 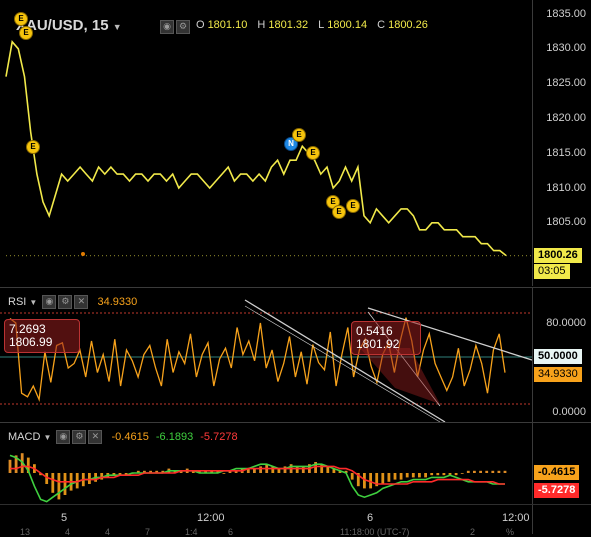 What do you see at coordinates (566, 153) in the screenshot?
I see `price-label: 1815.00` at bounding box center [566, 153].